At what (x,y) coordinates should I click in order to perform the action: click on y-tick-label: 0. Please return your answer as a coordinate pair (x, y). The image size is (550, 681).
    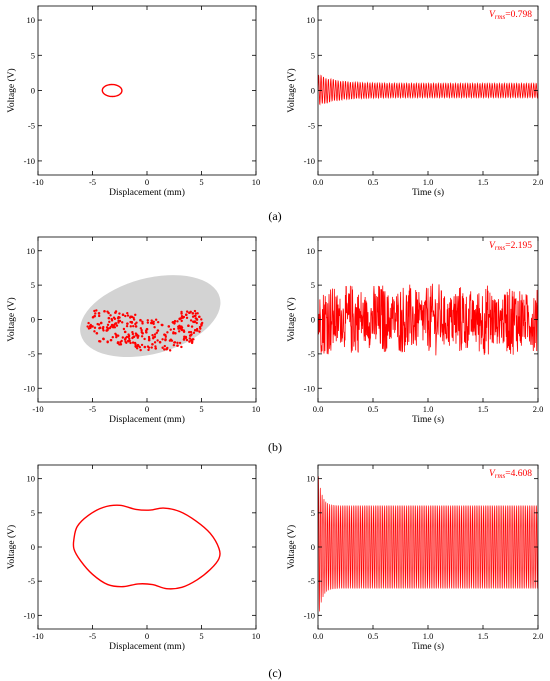
    Looking at the image, I should click on (33, 91).